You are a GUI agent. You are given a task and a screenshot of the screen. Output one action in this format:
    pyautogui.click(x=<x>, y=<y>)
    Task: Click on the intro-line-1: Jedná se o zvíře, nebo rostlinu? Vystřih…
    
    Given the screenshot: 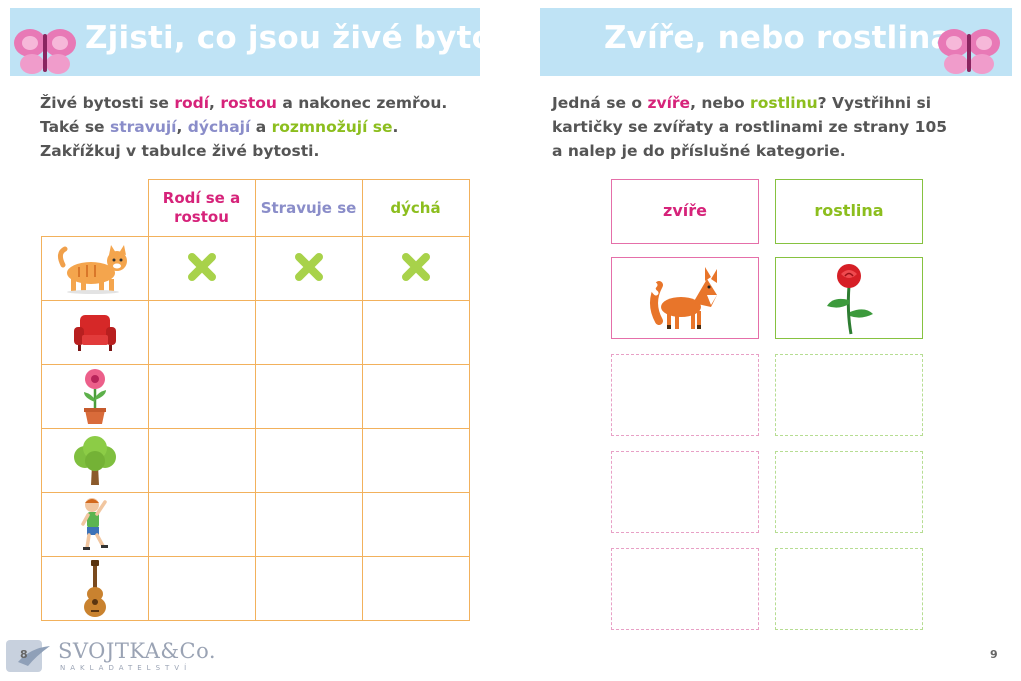 What is the action you would take?
    pyautogui.click(x=772, y=103)
    